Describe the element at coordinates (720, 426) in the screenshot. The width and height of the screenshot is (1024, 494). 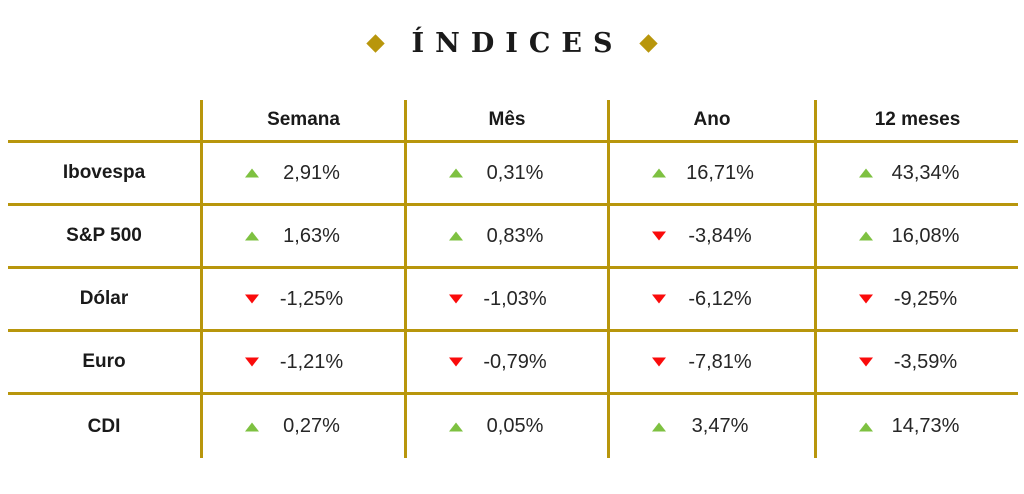
I see `value-text: 3,47%` at that location.